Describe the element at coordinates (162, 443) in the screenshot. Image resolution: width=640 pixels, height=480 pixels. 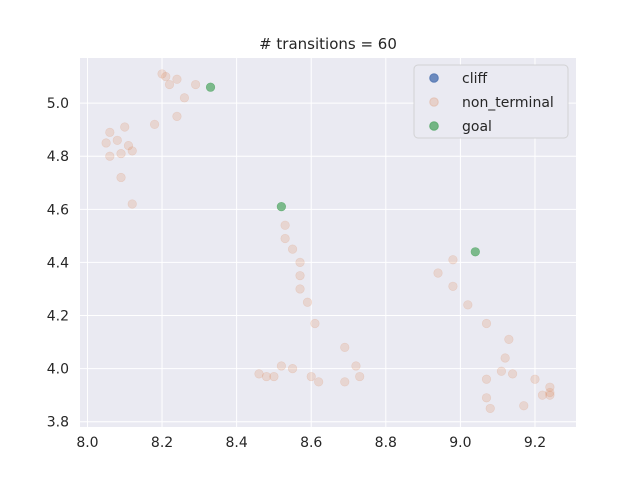
I see `x-tick-label: 8.2` at that location.